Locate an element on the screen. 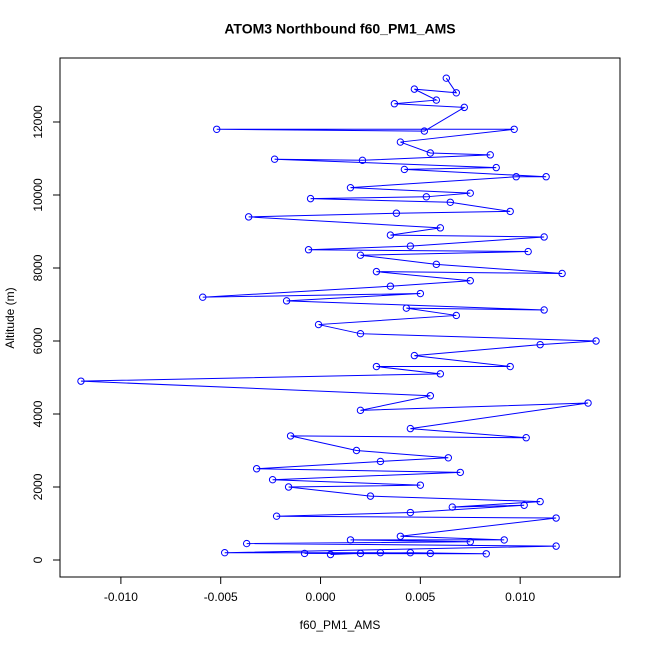  x-tick-label: 0.005 is located at coordinates (420, 597).